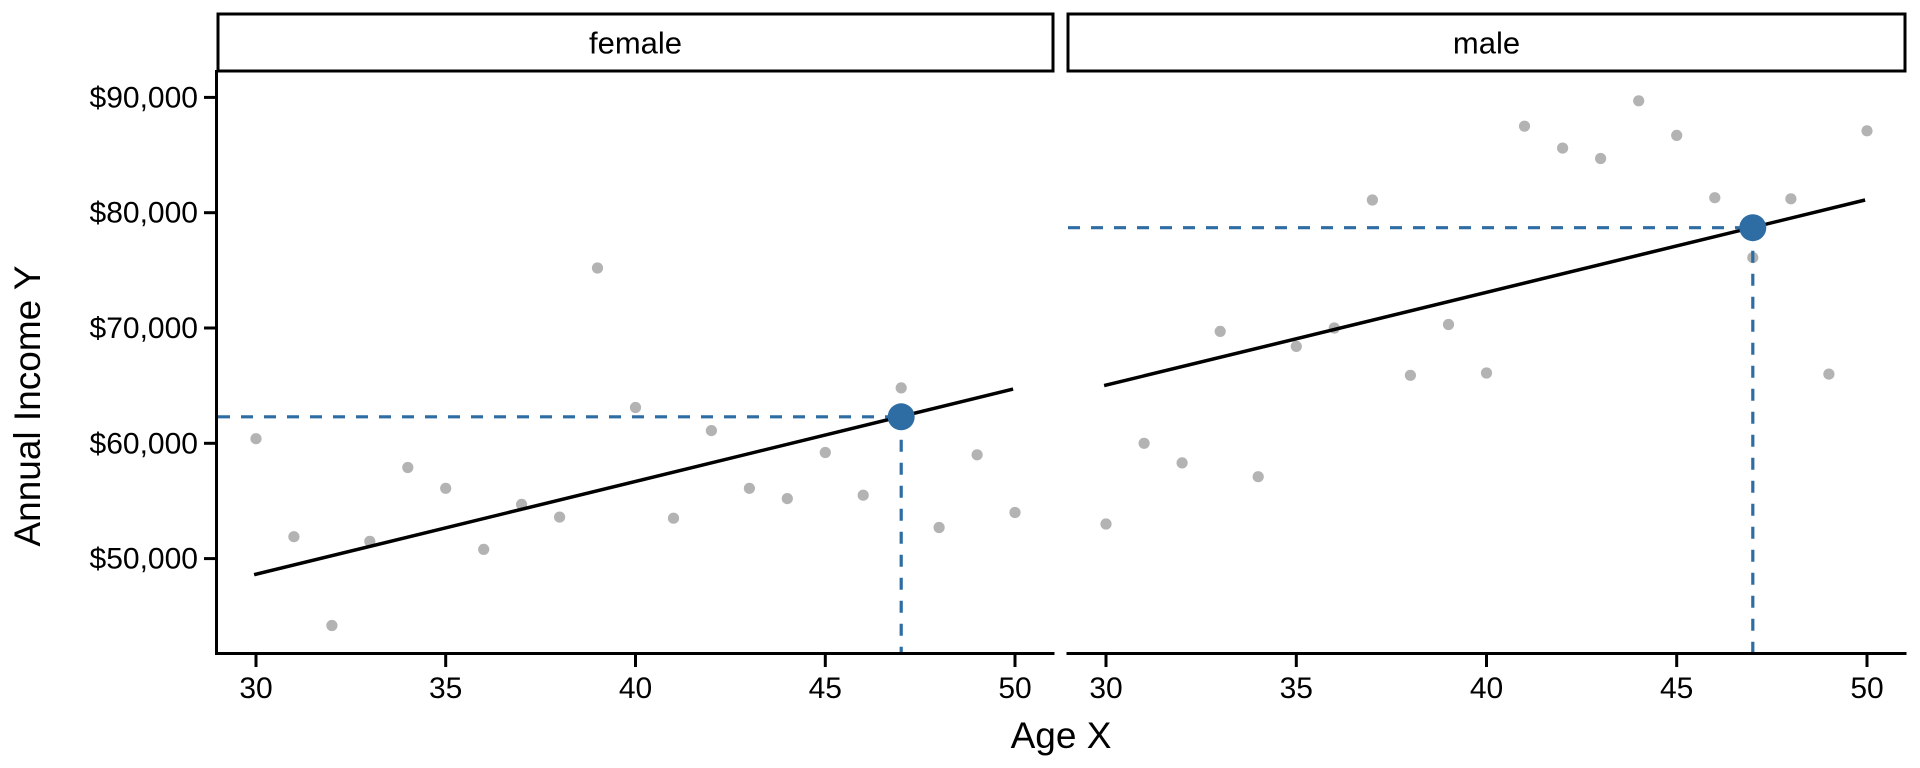 This screenshot has width=1920, height=768. Describe the element at coordinates (144, 443) in the screenshot. I see `y-axis-tick-label: $60,000` at that location.